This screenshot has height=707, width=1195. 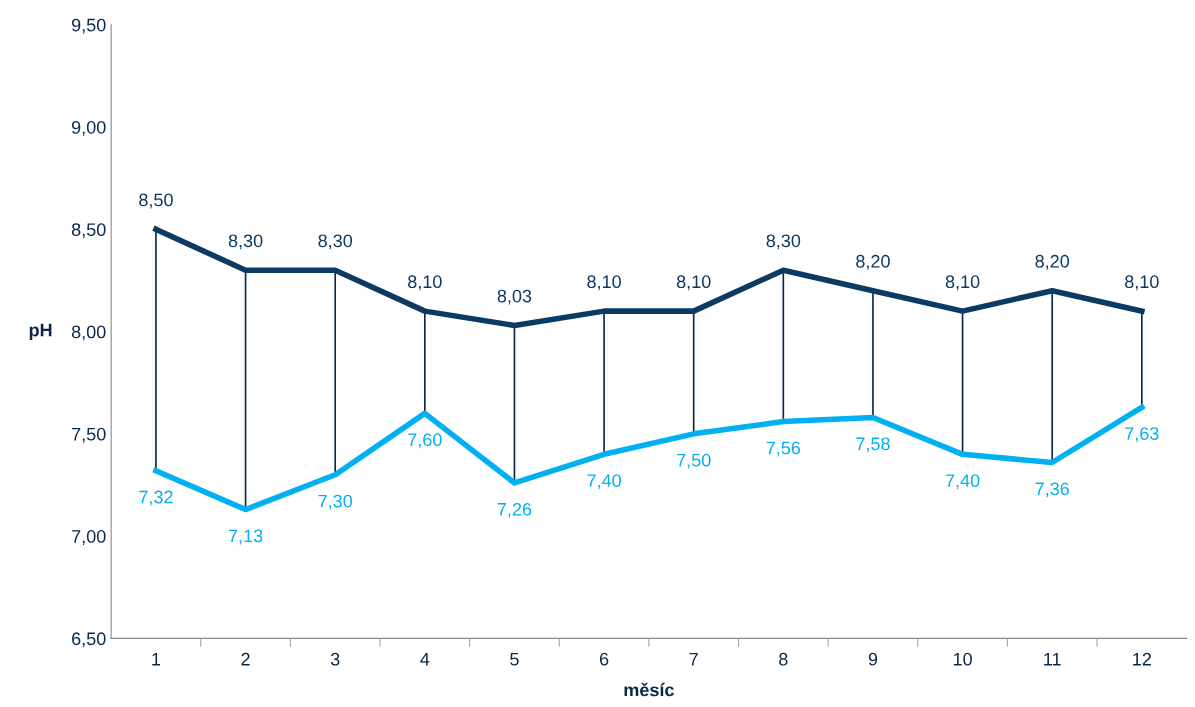 I want to click on data-label: 7,50, so click(x=694, y=461).